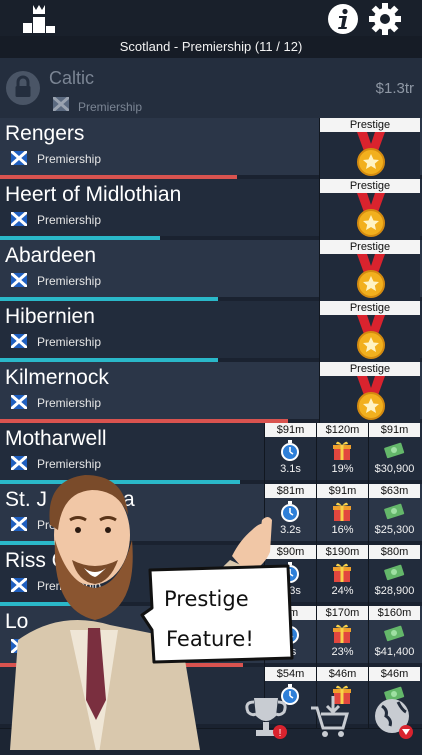  Describe the element at coordinates (17, 621) in the screenshot. I see `team-name: Lo` at that location.